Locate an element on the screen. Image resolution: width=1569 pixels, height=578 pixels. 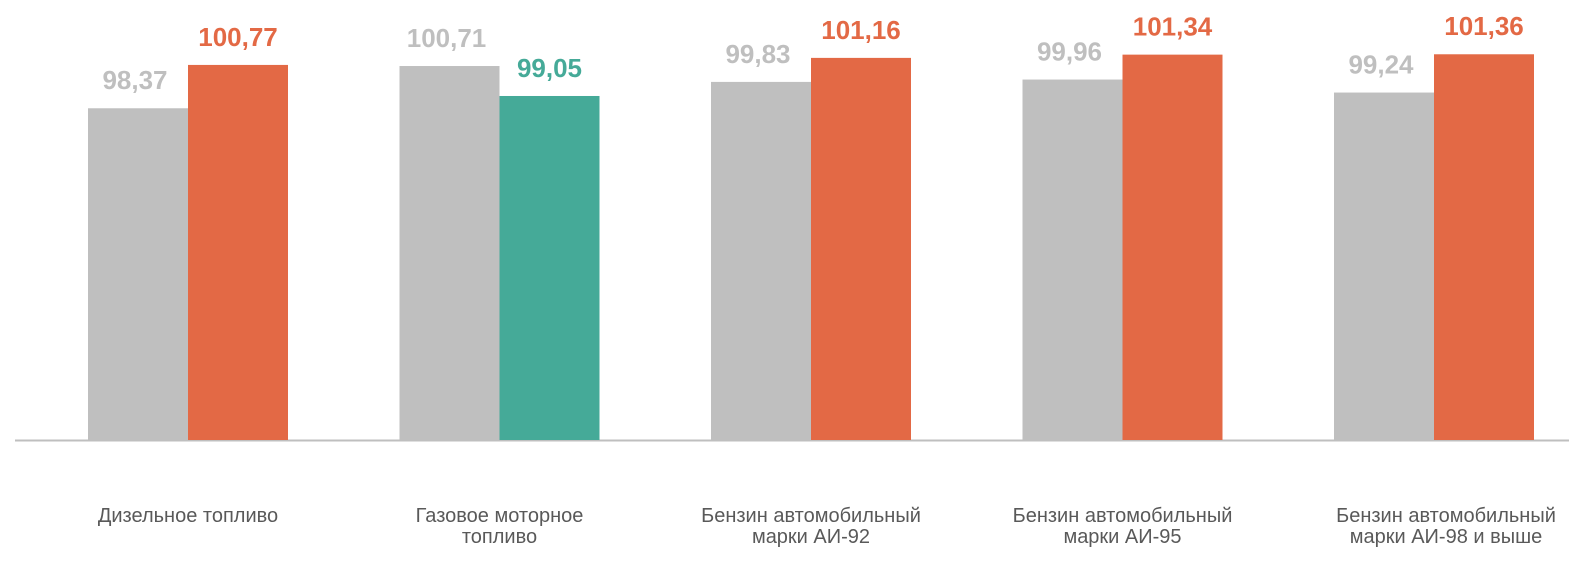
category-label: Бензин автомобильный марки АИ-92 is located at coordinates (811, 526).